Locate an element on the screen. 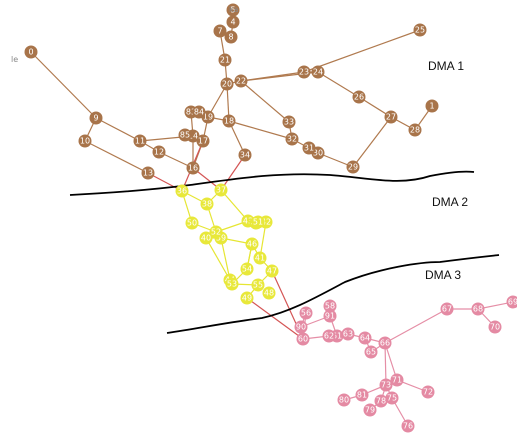  node-79: 79 is located at coordinates (370, 410).